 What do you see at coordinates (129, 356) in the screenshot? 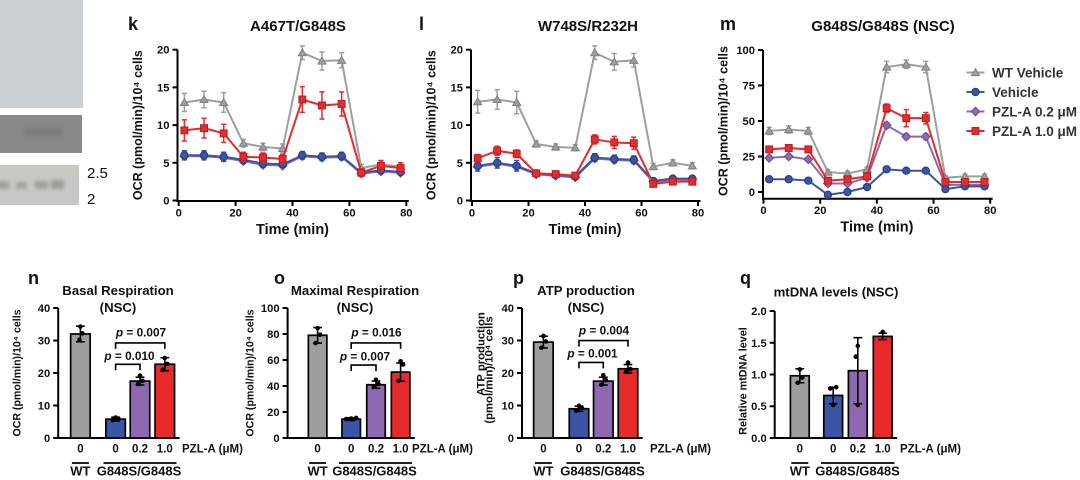
I see `svg-text: p = 0.010` at bounding box center [129, 356].